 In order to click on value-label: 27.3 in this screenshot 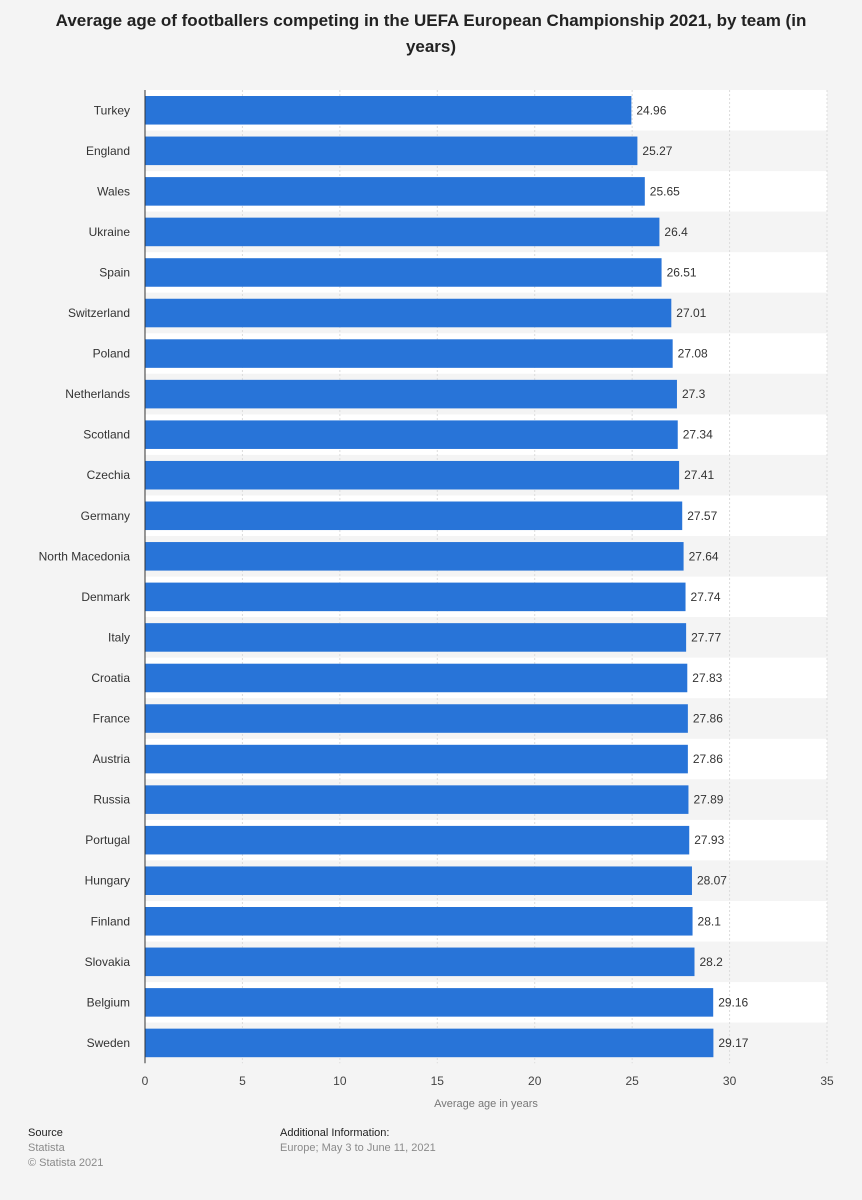, I will do `click(694, 394)`.